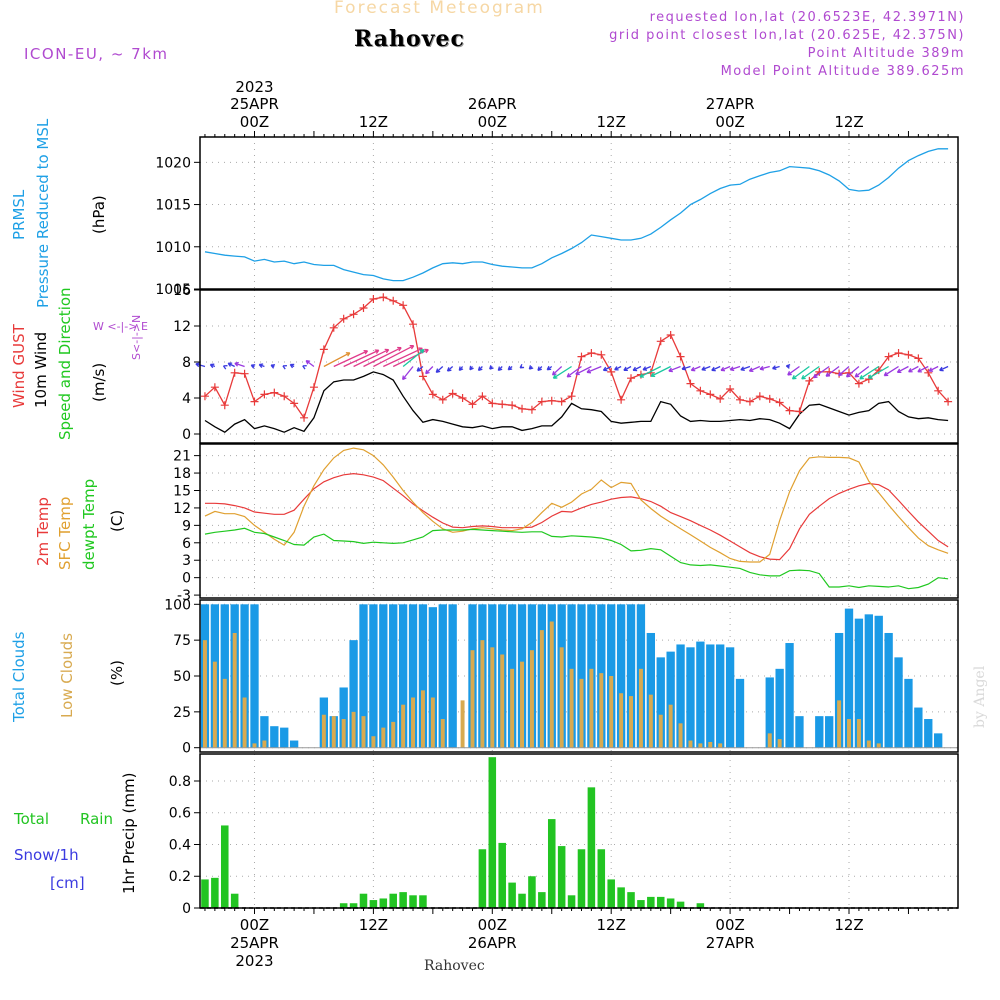 The image size is (1000, 1000). Describe the element at coordinates (180, 877) in the screenshot. I see `y-tick-label: 0.2` at that location.